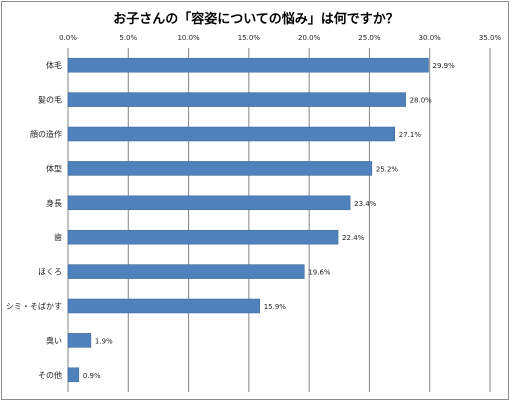  I want to click on chart-title: お子さんの「容姿についての悩み」は何ですか？, so click(256, 19).